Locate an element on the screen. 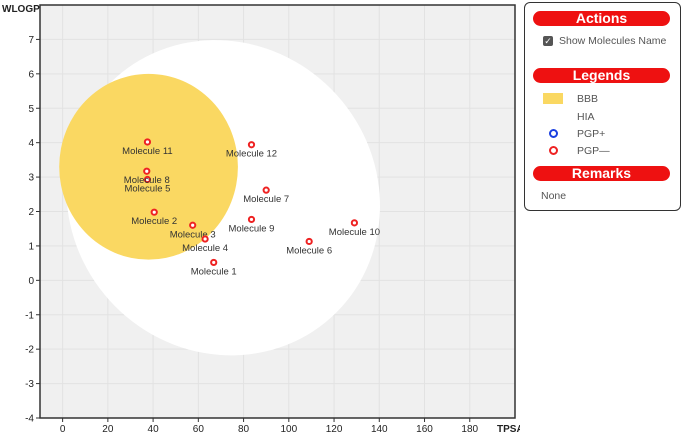  show-names-toggle: ✓ Show Molecules Name is located at coordinates (604, 41).